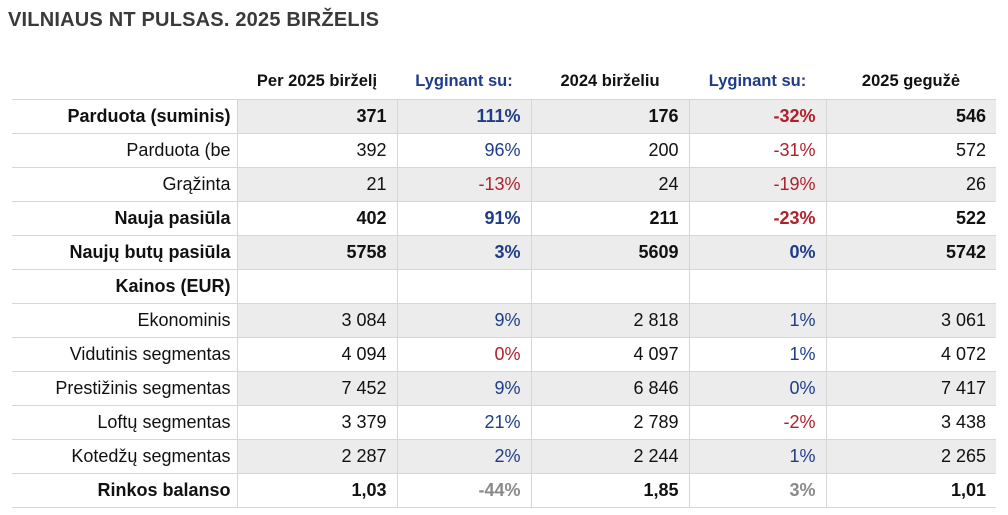 Image resolution: width=1008 pixels, height=515 pixels. What do you see at coordinates (463, 422) in the screenshot?
I see `change-vs-last-year: 21%` at bounding box center [463, 422].